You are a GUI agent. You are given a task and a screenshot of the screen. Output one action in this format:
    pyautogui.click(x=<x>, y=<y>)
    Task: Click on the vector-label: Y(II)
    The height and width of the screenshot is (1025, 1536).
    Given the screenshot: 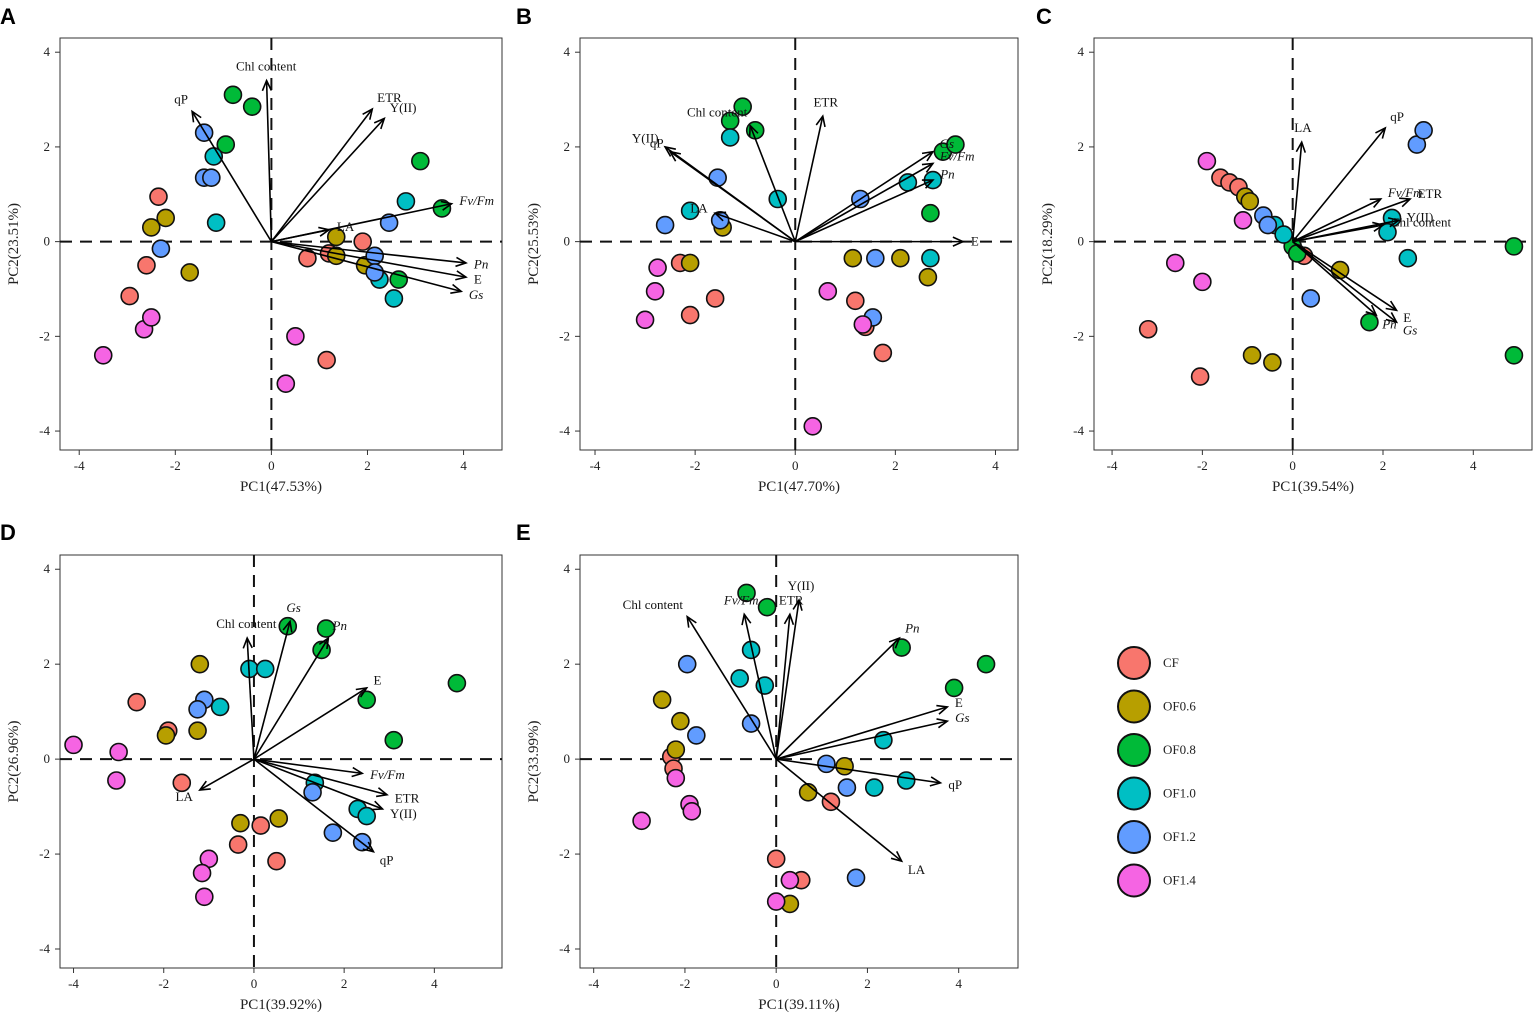 What is the action you would take?
    pyautogui.click(x=403, y=813)
    